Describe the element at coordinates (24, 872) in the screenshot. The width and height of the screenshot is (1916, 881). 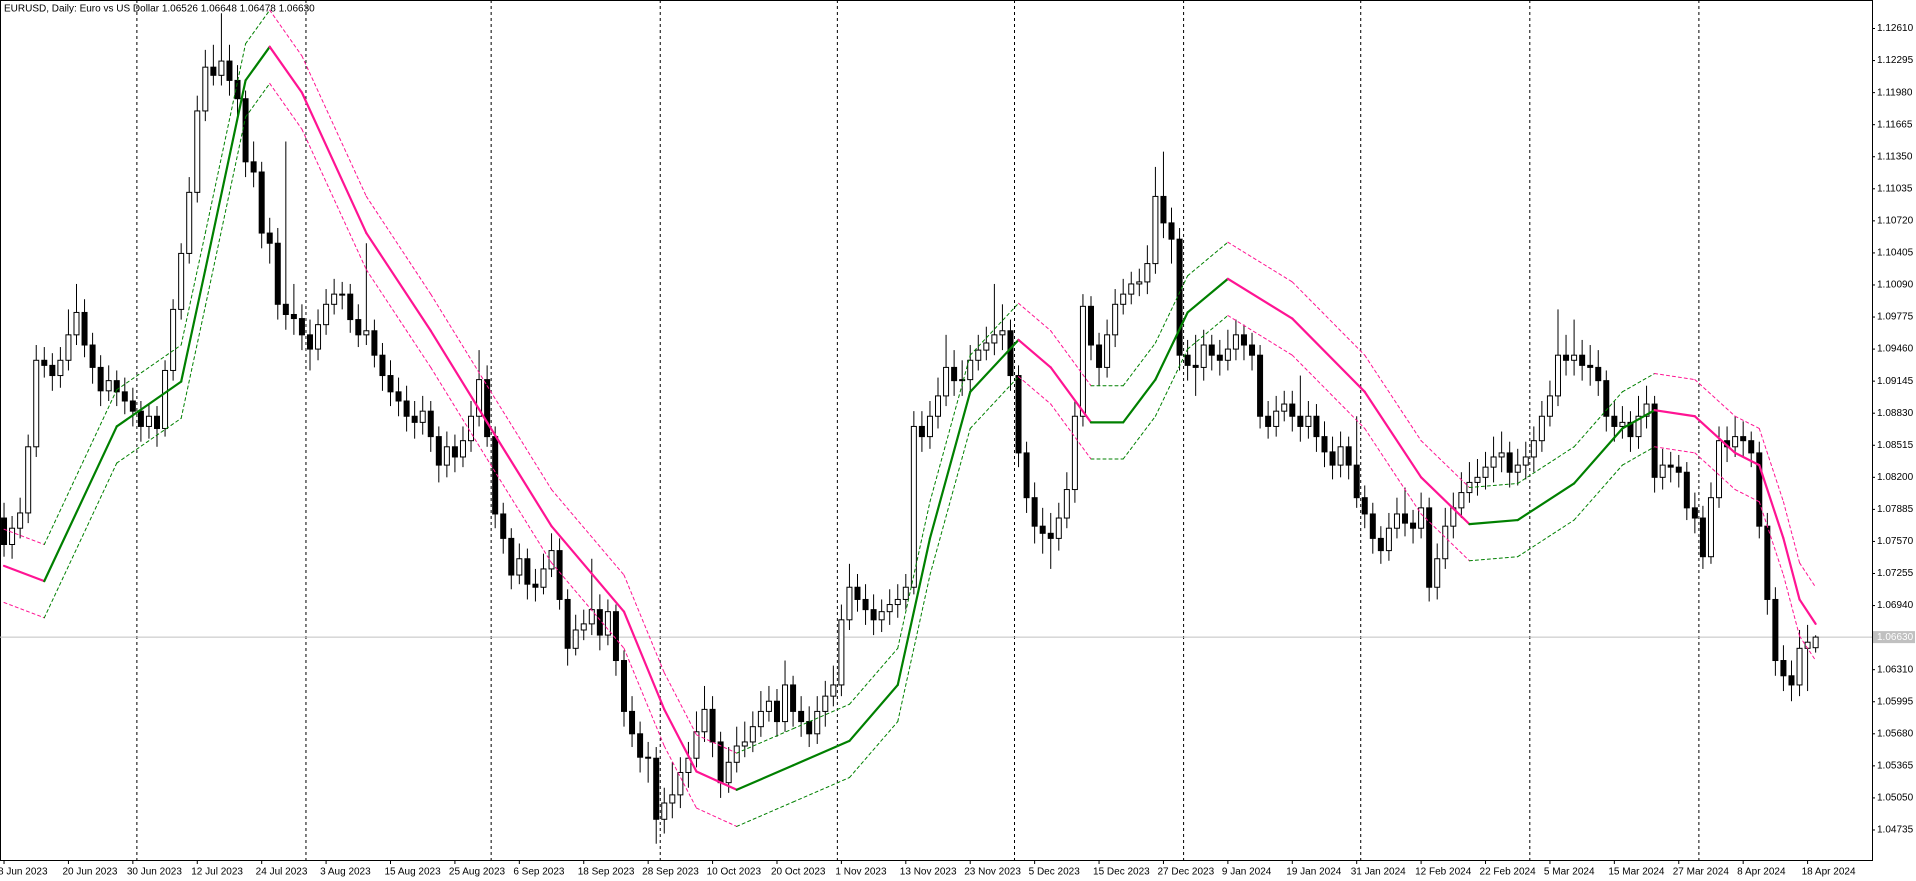
I see `x-tick-label: 8 Jun 2023` at that location.